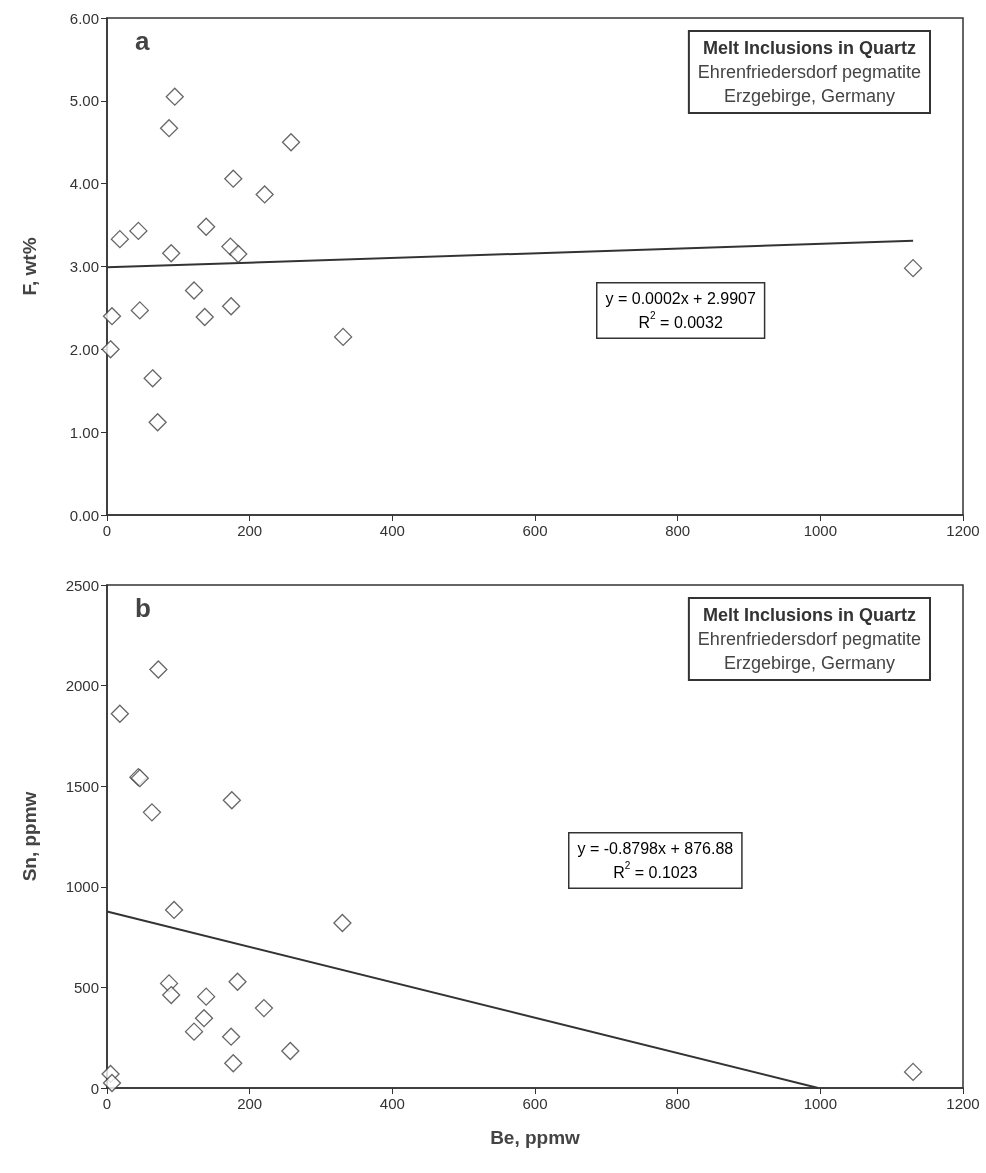 This screenshot has width=986, height=1173. What do you see at coordinates (142, 41) in the screenshot?
I see `annotation: a` at bounding box center [142, 41].